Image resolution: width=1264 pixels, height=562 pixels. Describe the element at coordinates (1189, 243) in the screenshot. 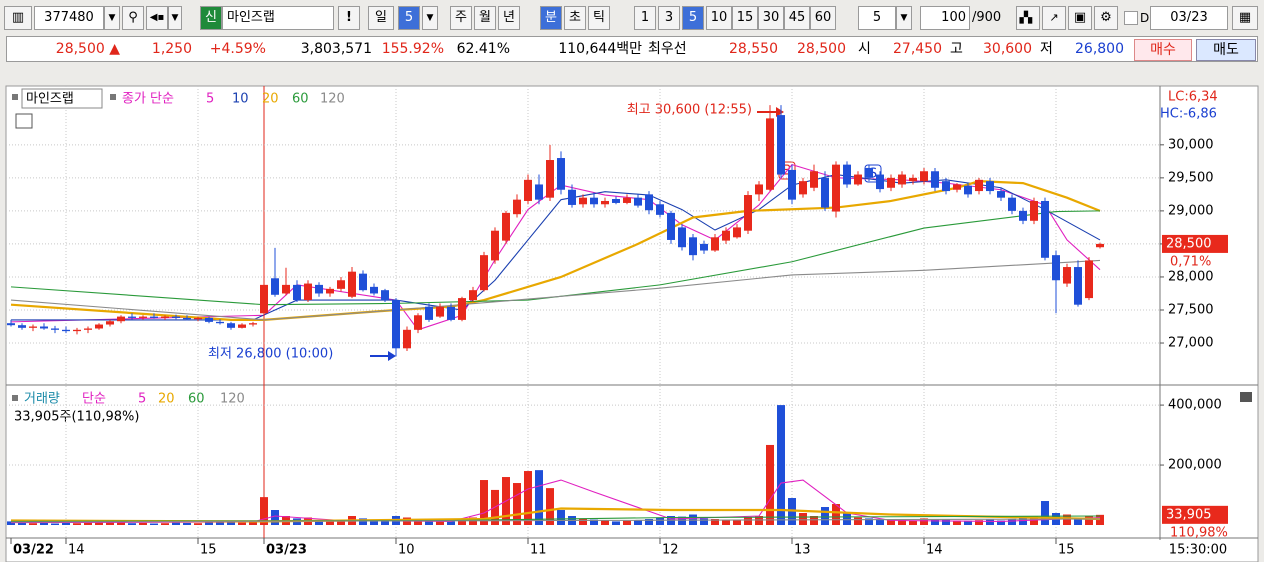

I see `current-price-label: 28,500` at that location.